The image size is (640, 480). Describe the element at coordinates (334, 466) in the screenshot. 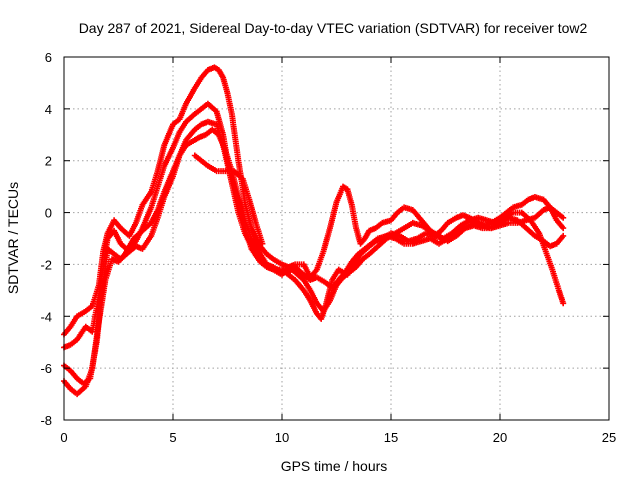

I see `x-axis-label: GPS time / hours` at that location.